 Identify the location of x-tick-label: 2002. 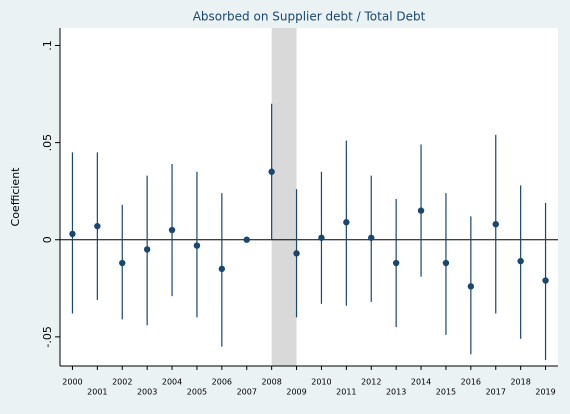
(122, 382).